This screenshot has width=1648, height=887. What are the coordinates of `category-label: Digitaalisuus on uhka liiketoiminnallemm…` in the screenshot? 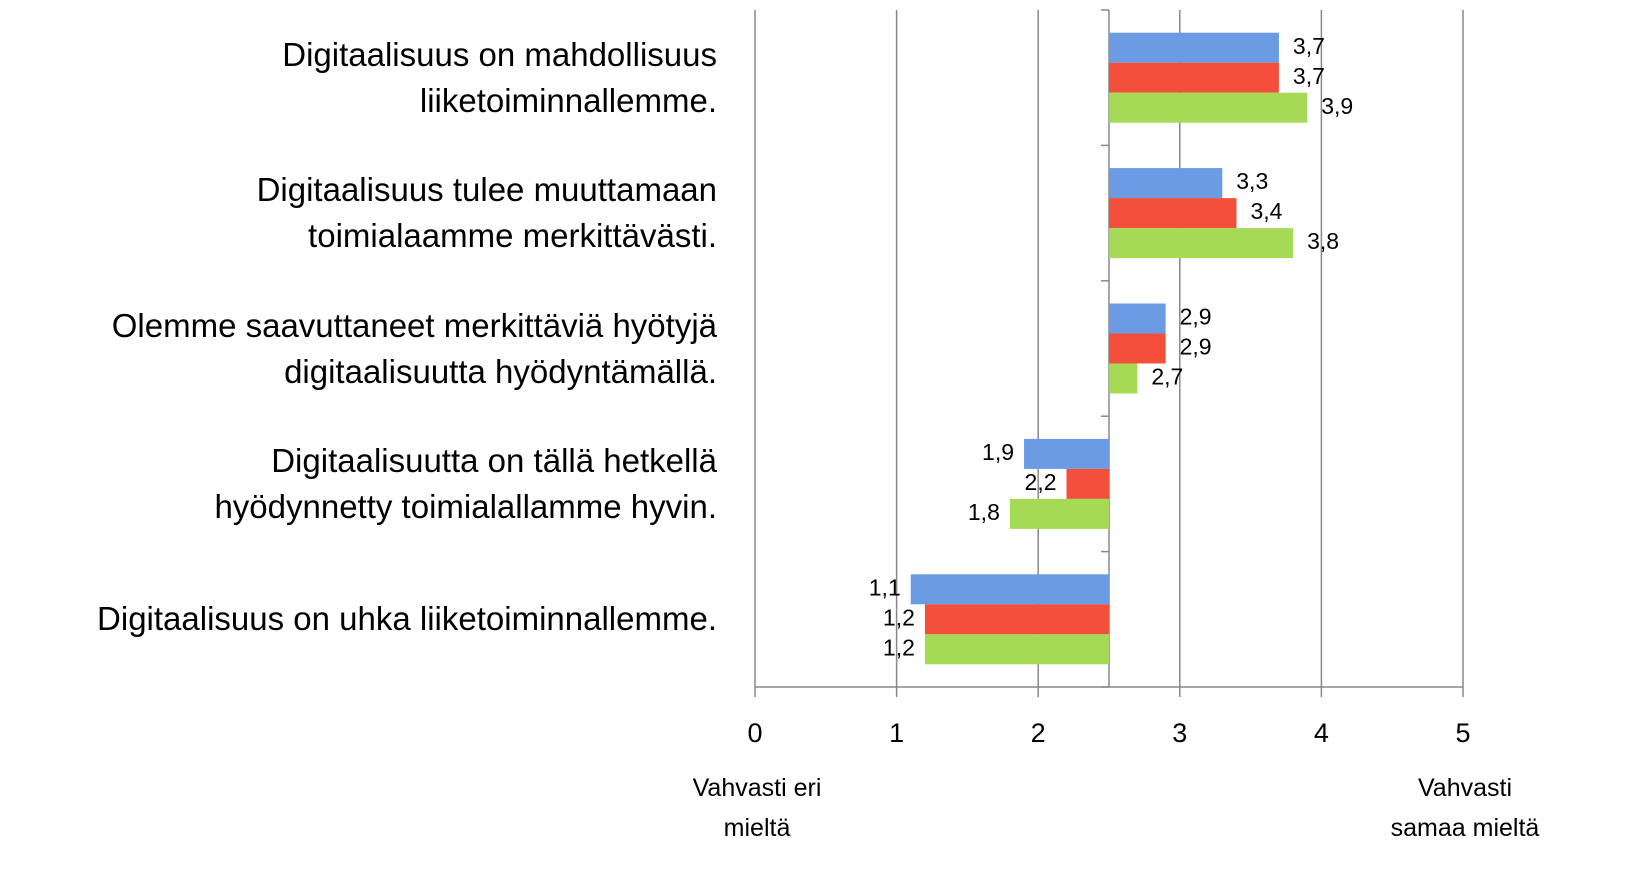 It's located at (407, 619).